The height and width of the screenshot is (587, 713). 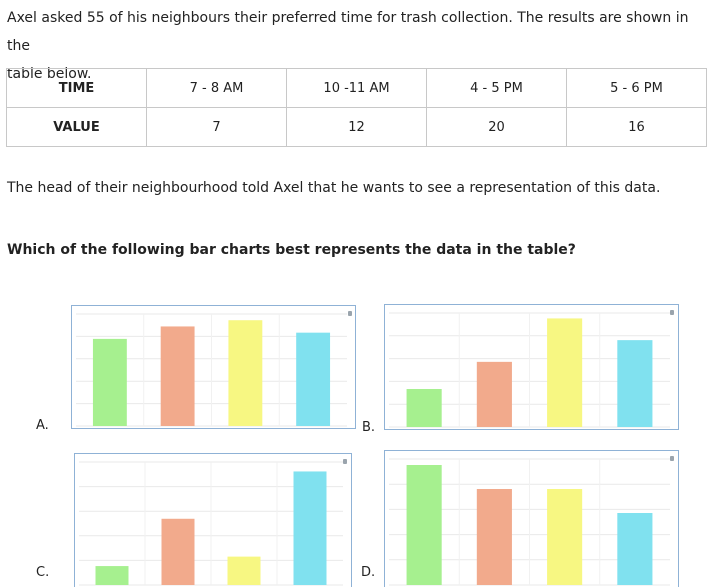 I want to click on table-cell-time: 10 -11 AM, so click(x=356, y=88).